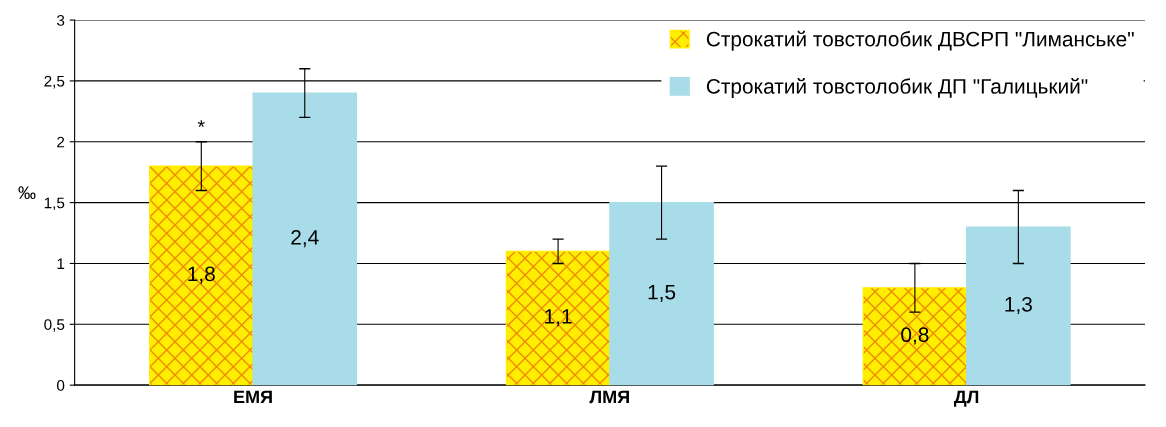 The width and height of the screenshot is (1166, 427). Describe the element at coordinates (61, 142) in the screenshot. I see `y-tick-label: 2` at that location.